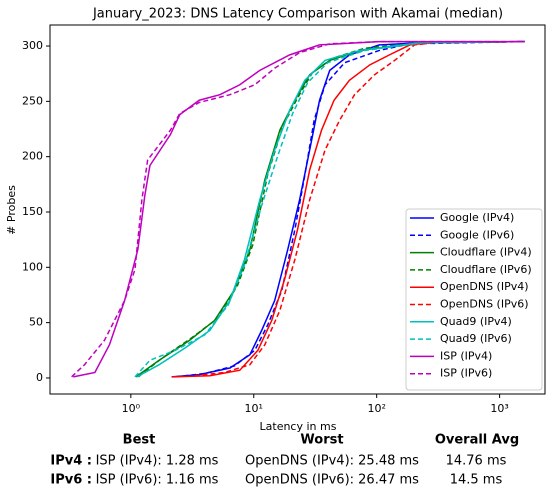 This screenshot has width=555, height=496. Describe the element at coordinates (484, 286) in the screenshot. I see `legend-label: OpenDNS (IPv4)` at that location.